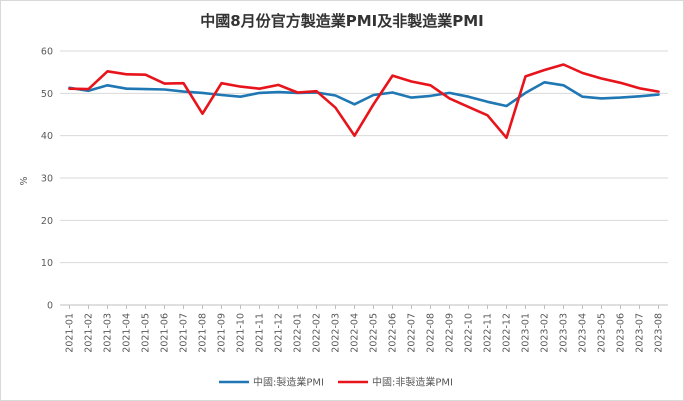 The width and height of the screenshot is (684, 401). What do you see at coordinates (469, 333) in the screenshot?
I see `x-tick-label: 2022-10` at bounding box center [469, 333].